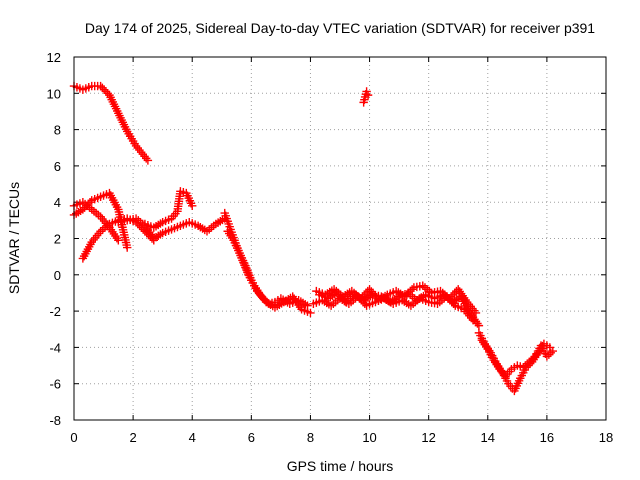  I want to click on y-tick-label: -4, so click(55, 347).